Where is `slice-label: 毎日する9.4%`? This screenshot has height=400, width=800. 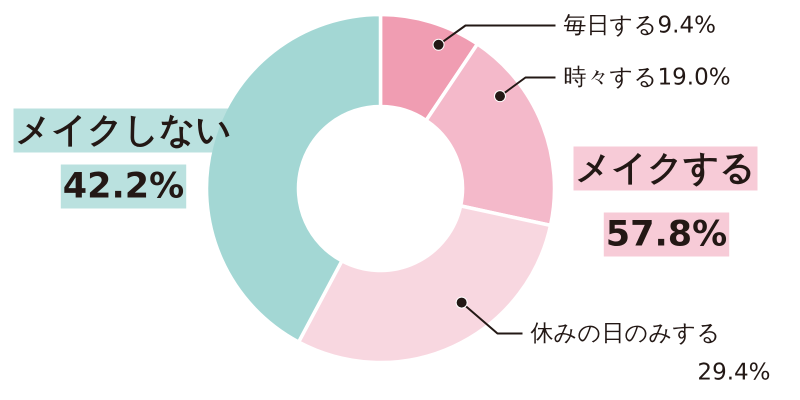 slice-label: 毎日する9.4% is located at coordinates (640, 25).